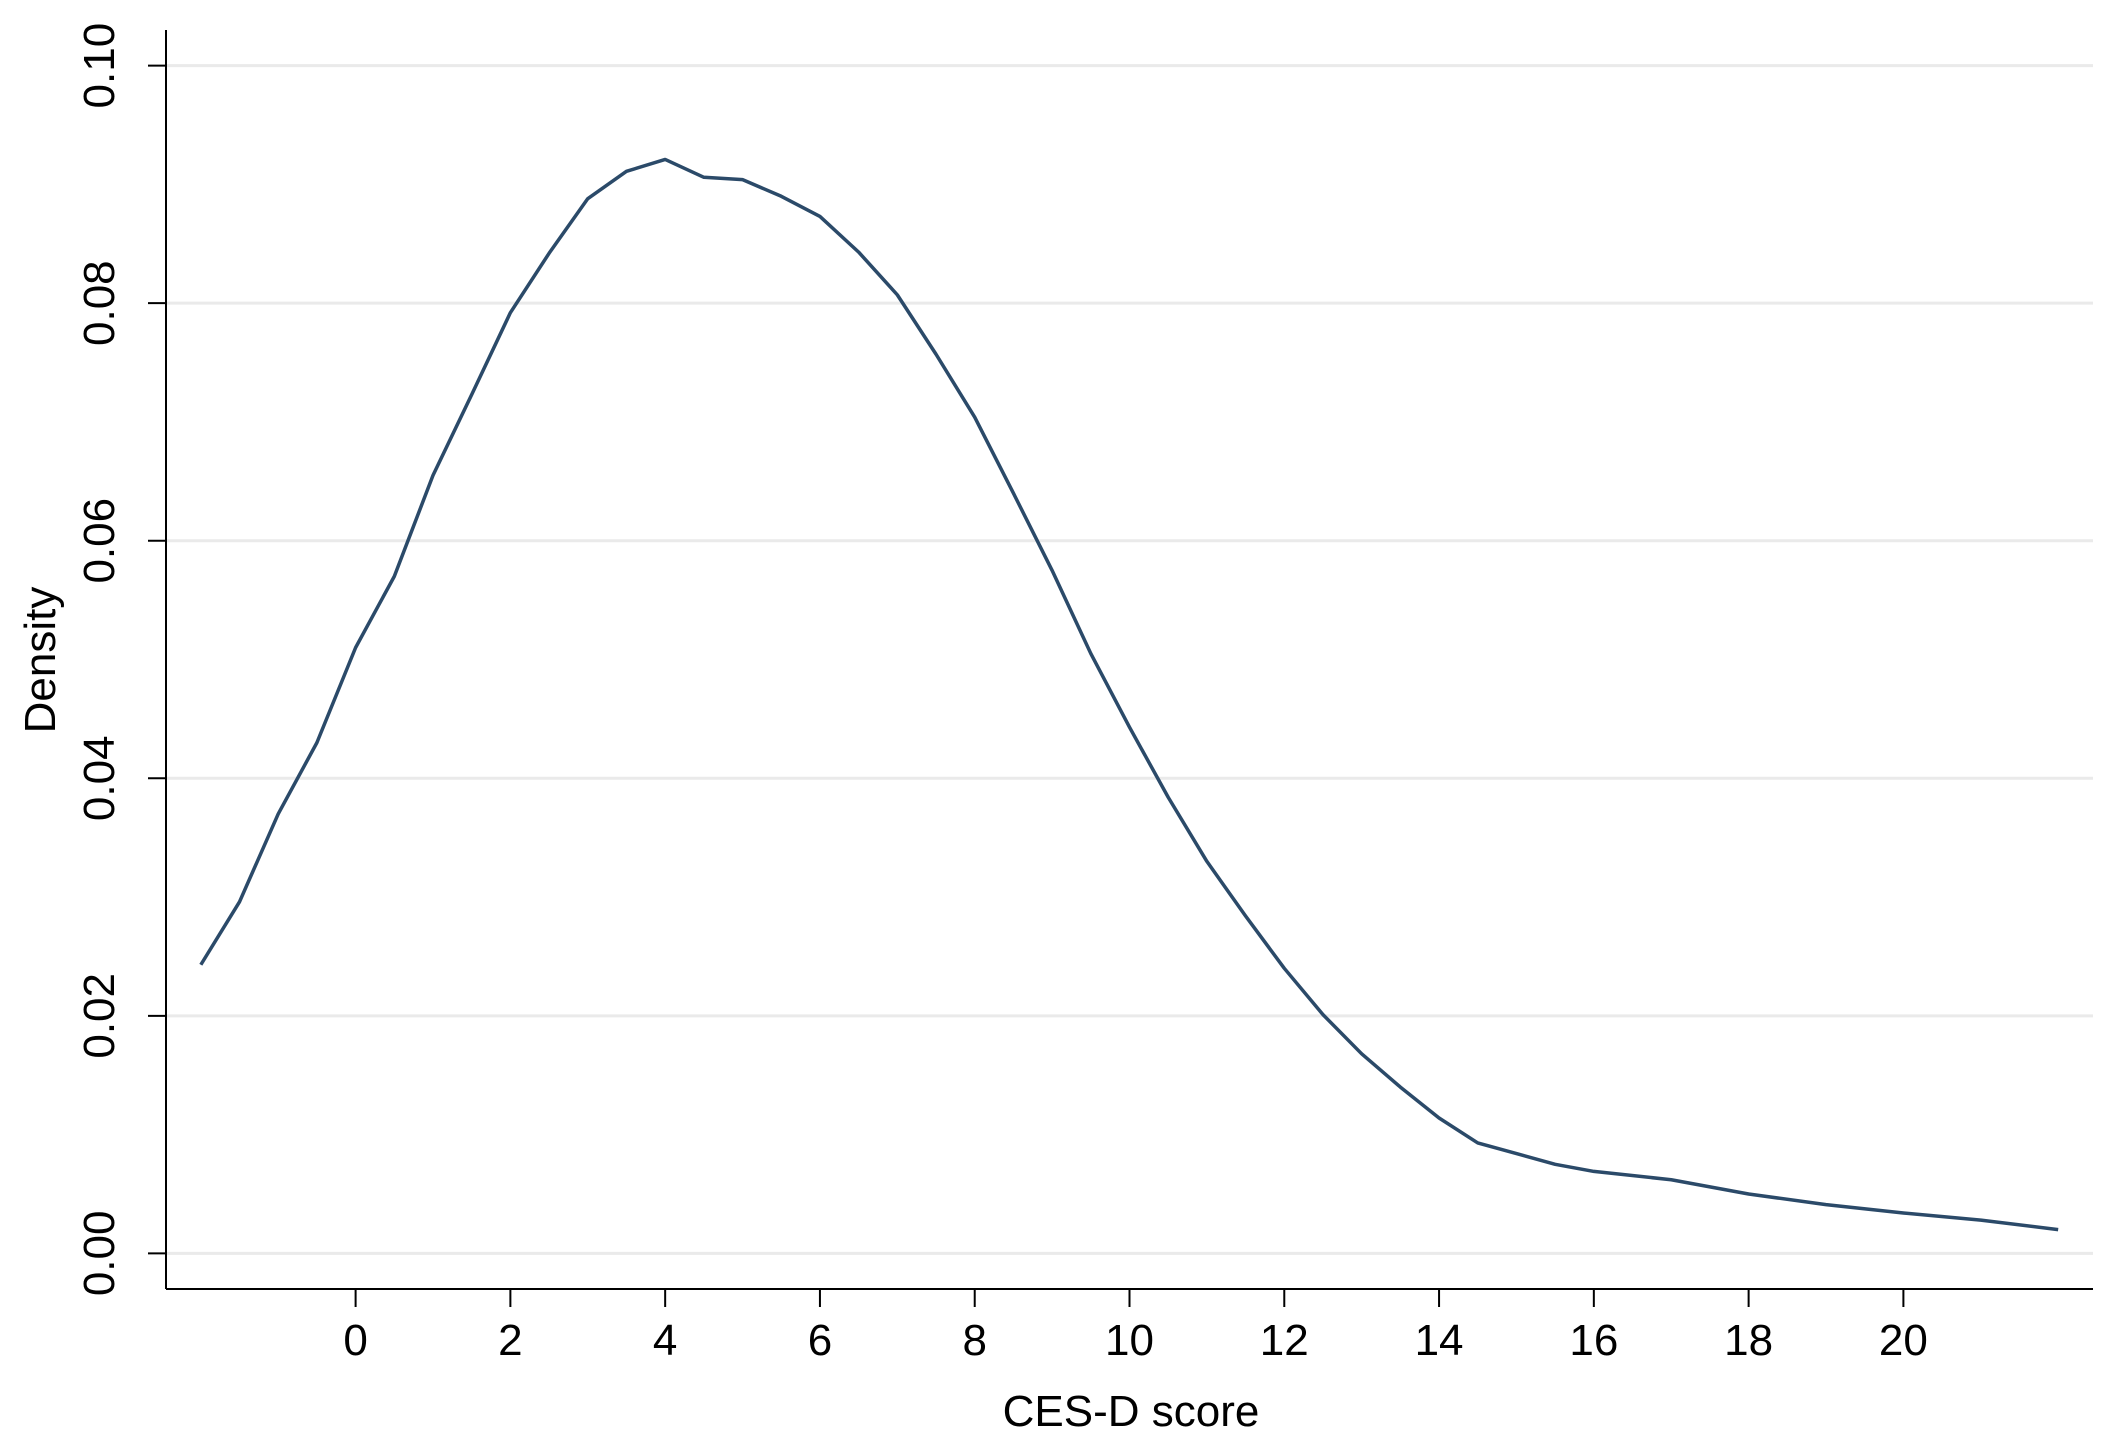  What do you see at coordinates (1131, 1411) in the screenshot?
I see `x-axis-label: CES-D score` at bounding box center [1131, 1411].